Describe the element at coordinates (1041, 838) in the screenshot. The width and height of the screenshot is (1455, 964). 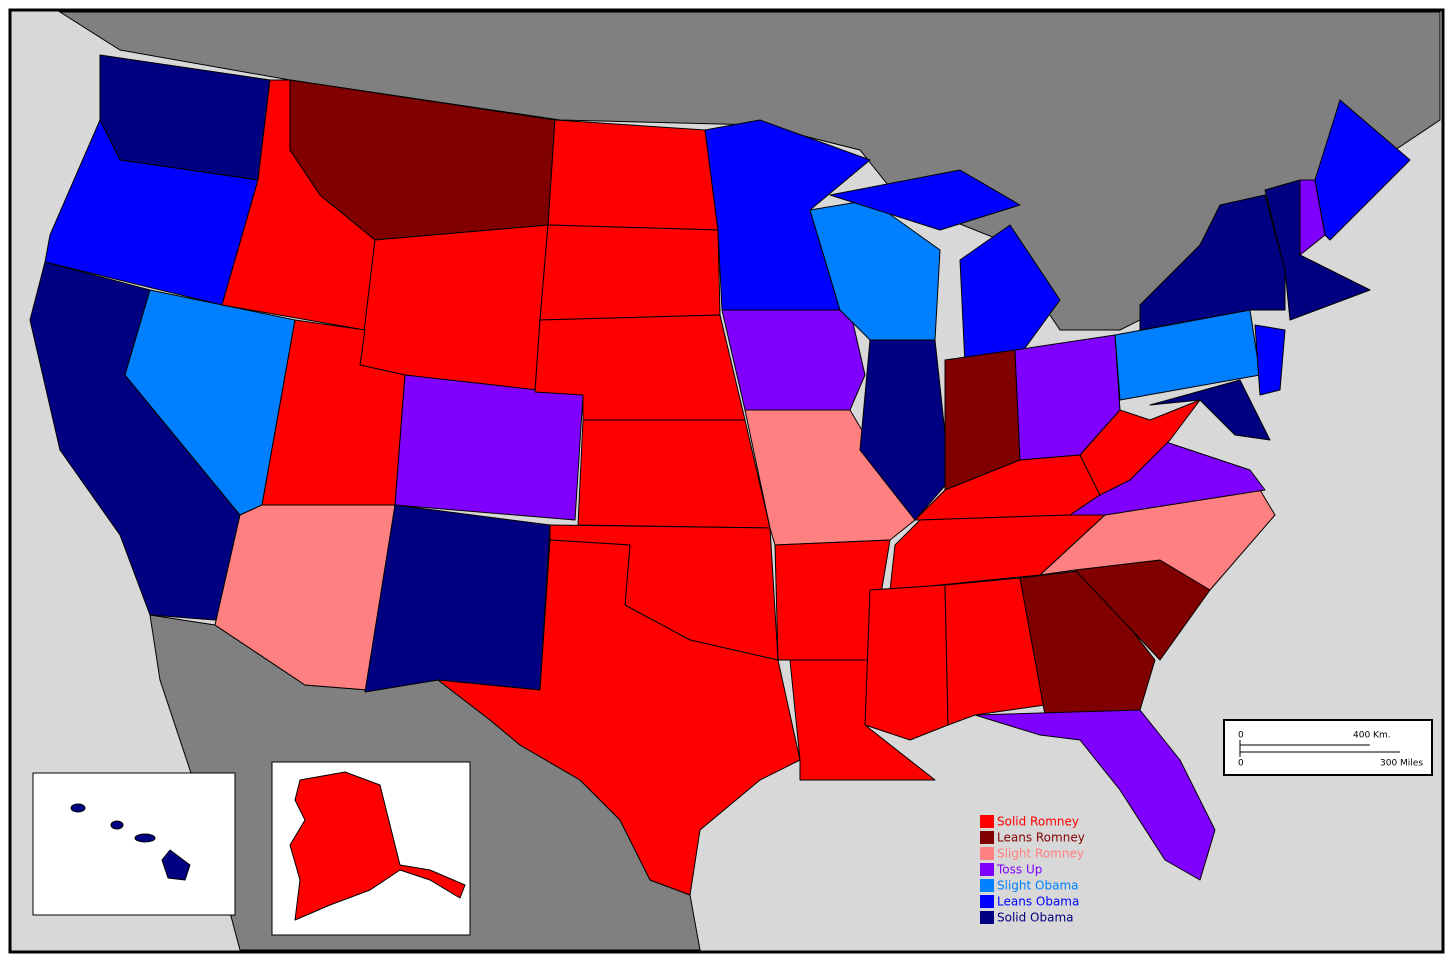
I see `legend-label: Leans Romney` at that location.